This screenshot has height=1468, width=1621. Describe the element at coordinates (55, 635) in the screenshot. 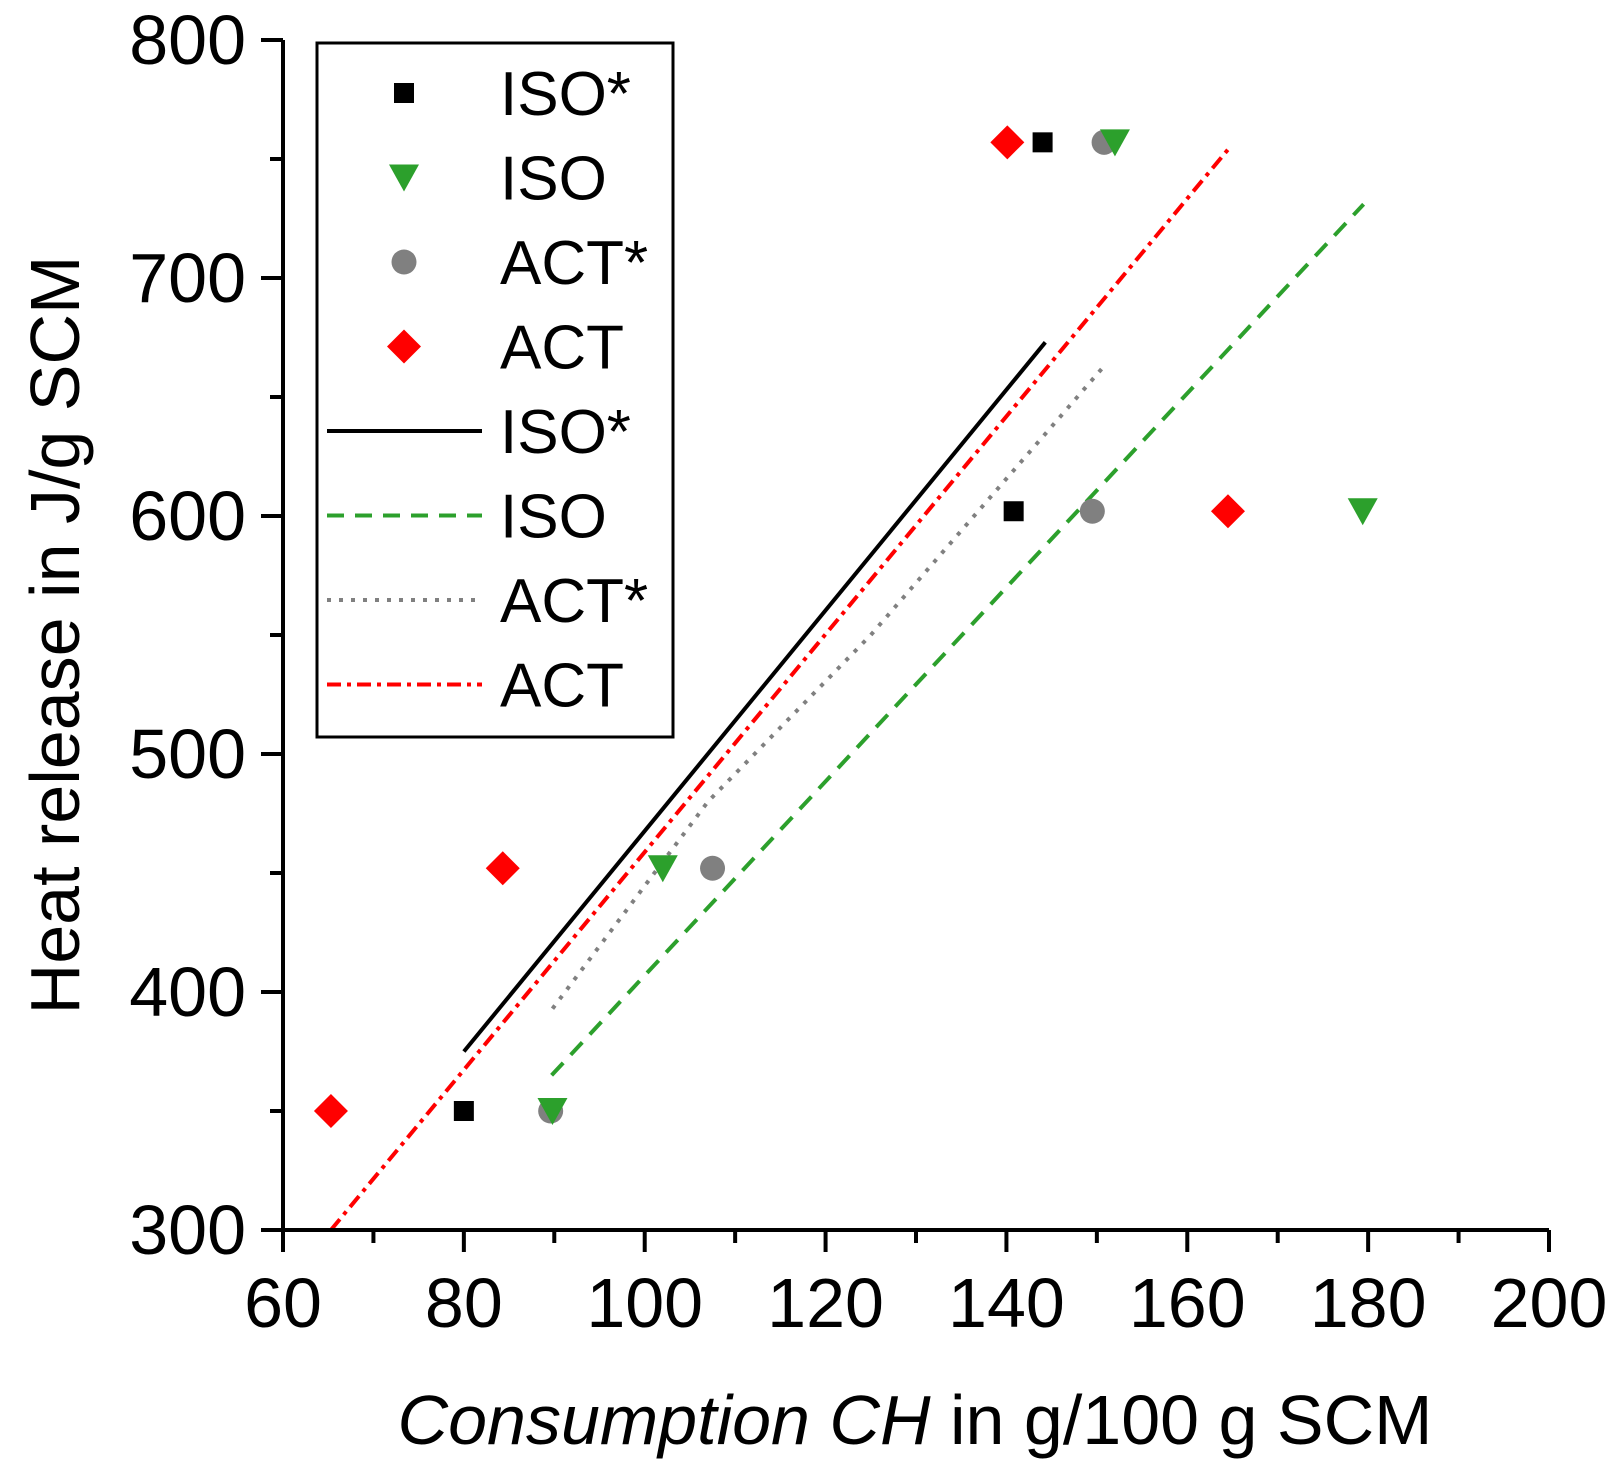

I see `y-axis-title: Heat release in J/g SCM` at that location.